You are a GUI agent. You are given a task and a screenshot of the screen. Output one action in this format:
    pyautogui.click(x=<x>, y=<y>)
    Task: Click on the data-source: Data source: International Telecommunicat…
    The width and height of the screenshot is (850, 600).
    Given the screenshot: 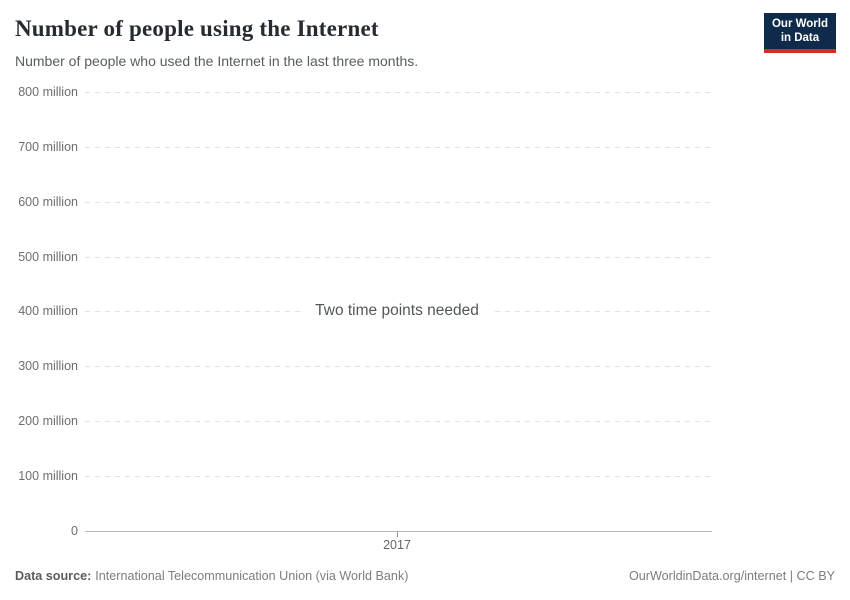 What is the action you would take?
    pyautogui.click(x=211, y=576)
    